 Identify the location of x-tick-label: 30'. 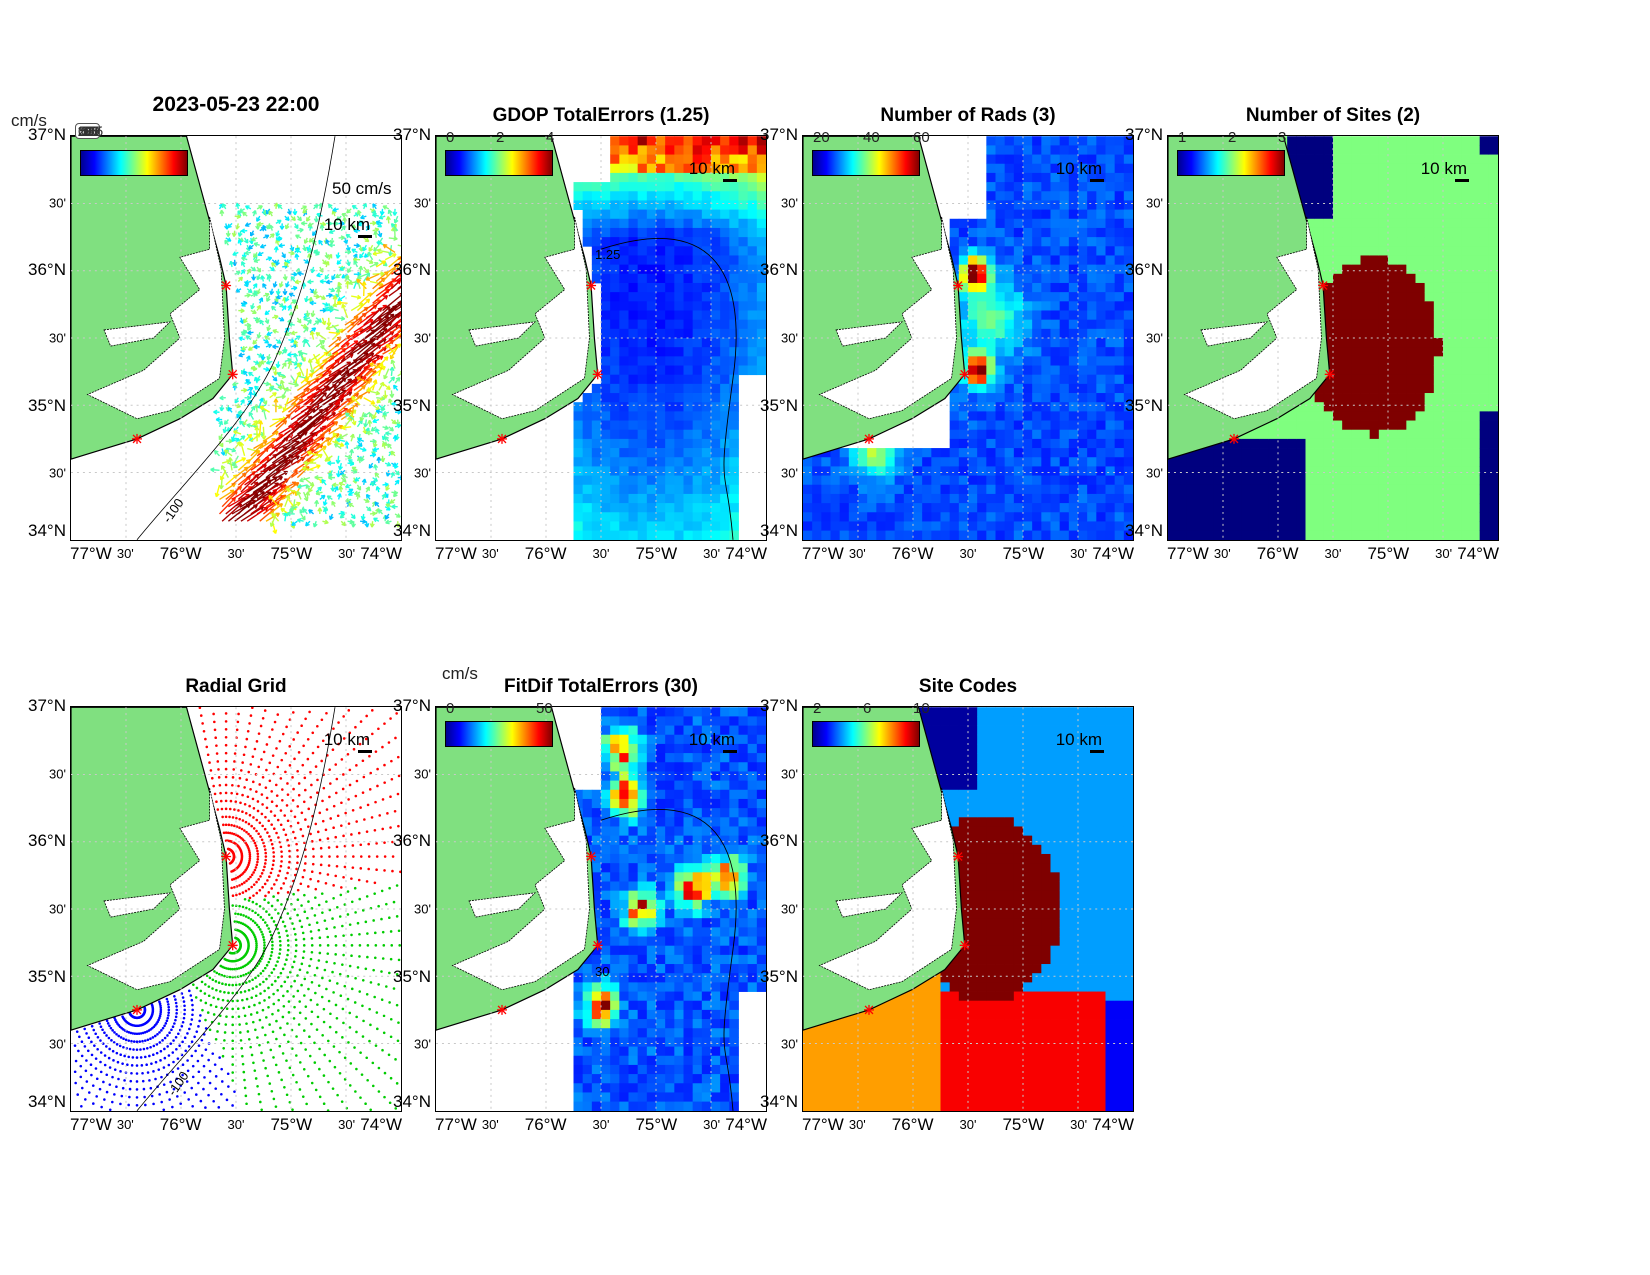
(1333, 553).